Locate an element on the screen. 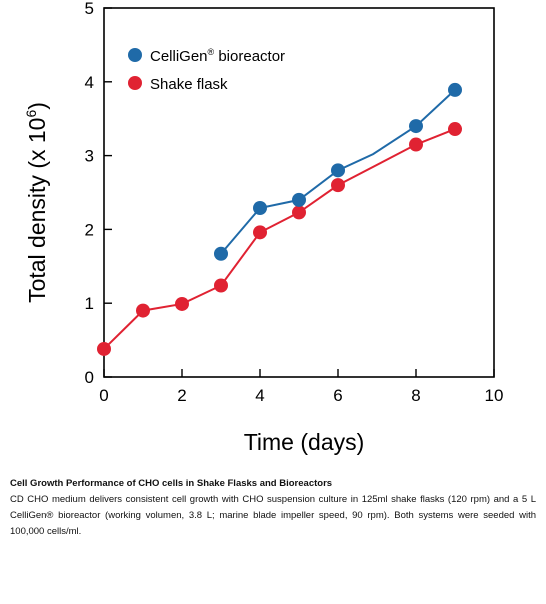 This screenshot has height=604, width=546. x-tick-label-2: 2 is located at coordinates (181, 395).